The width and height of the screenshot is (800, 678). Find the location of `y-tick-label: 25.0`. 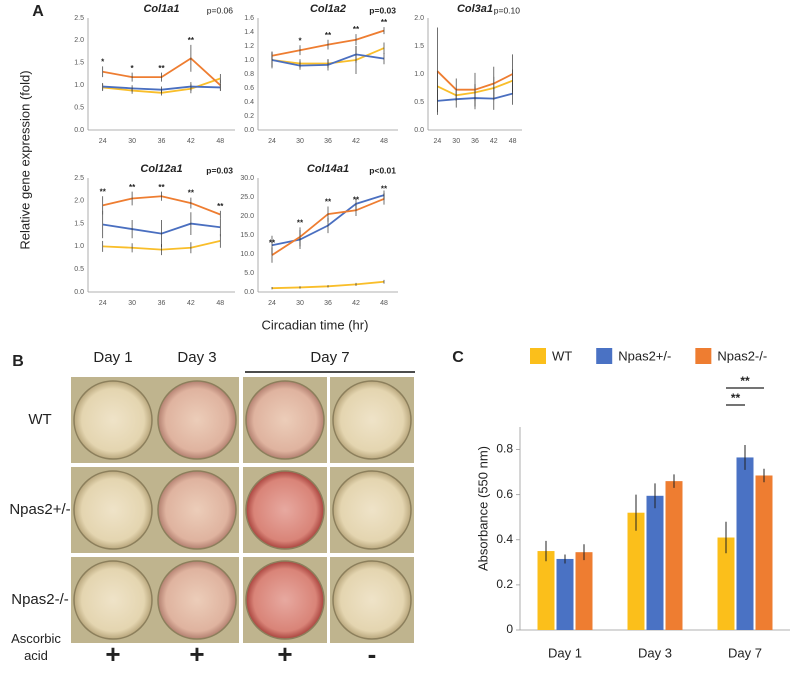

y-tick-label: 25.0 is located at coordinates (247, 197).